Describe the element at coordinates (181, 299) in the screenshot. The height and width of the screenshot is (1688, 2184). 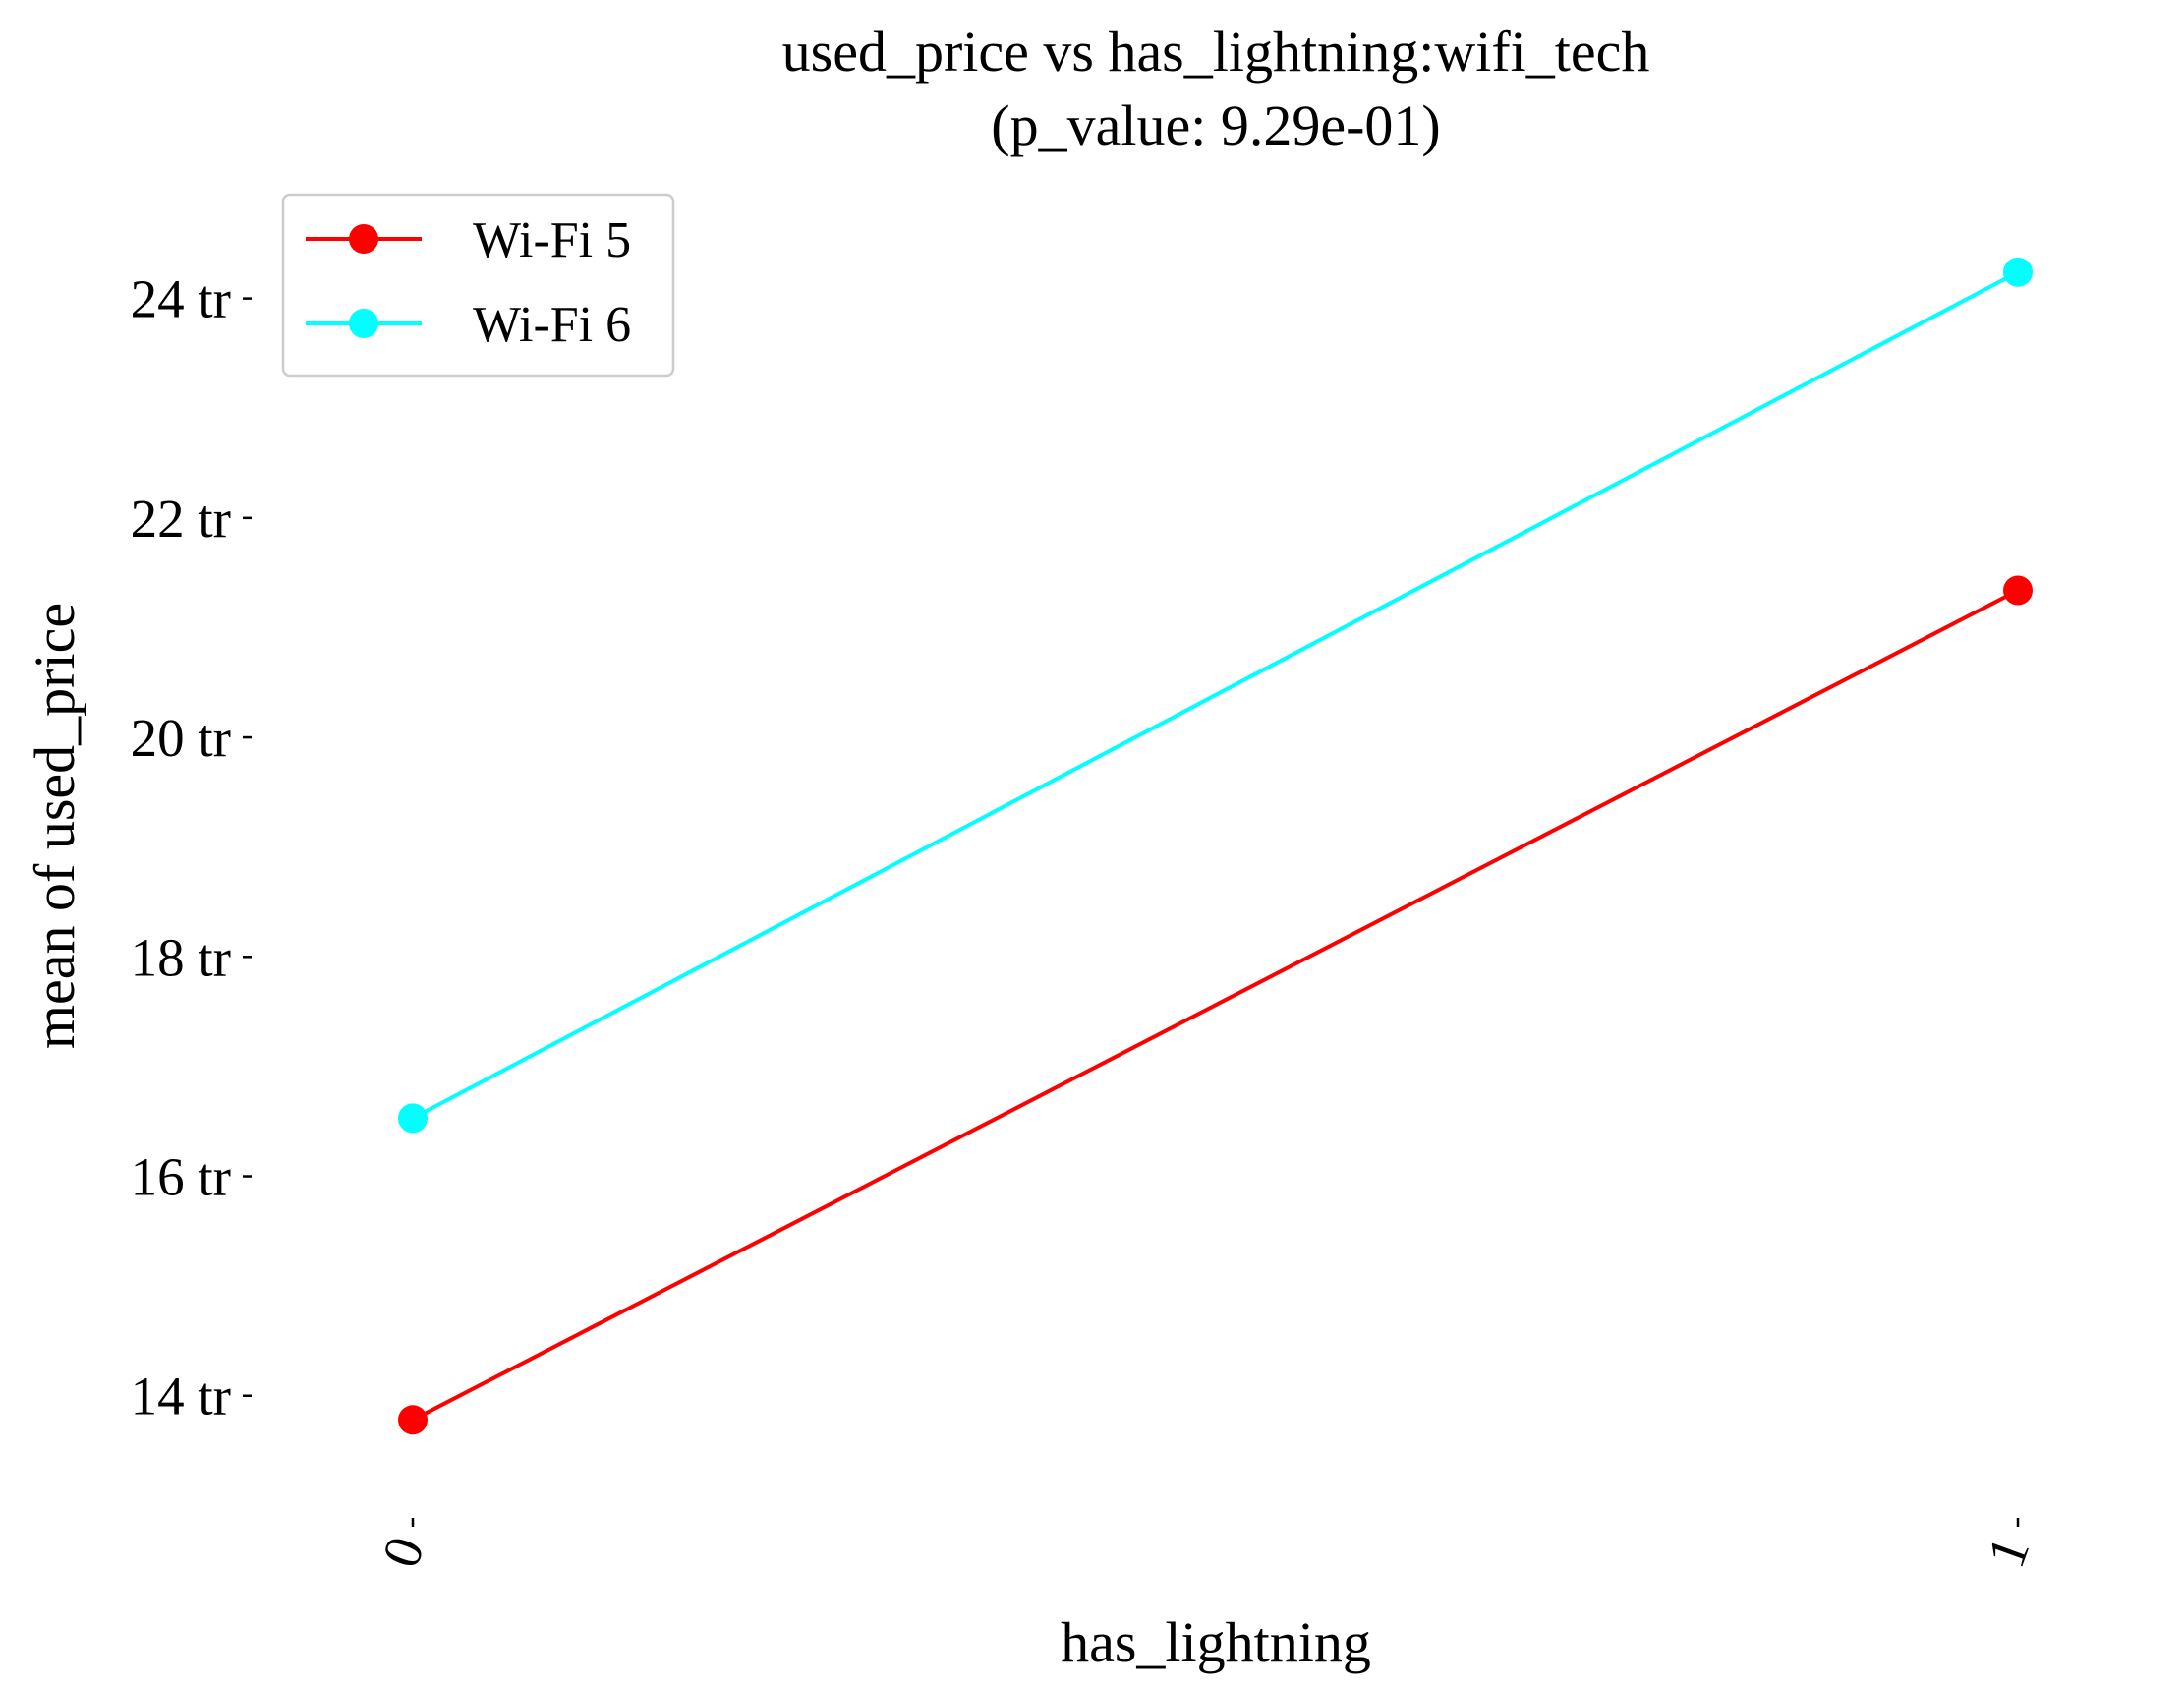
I see `y-tick-label: 24 tr` at that location.